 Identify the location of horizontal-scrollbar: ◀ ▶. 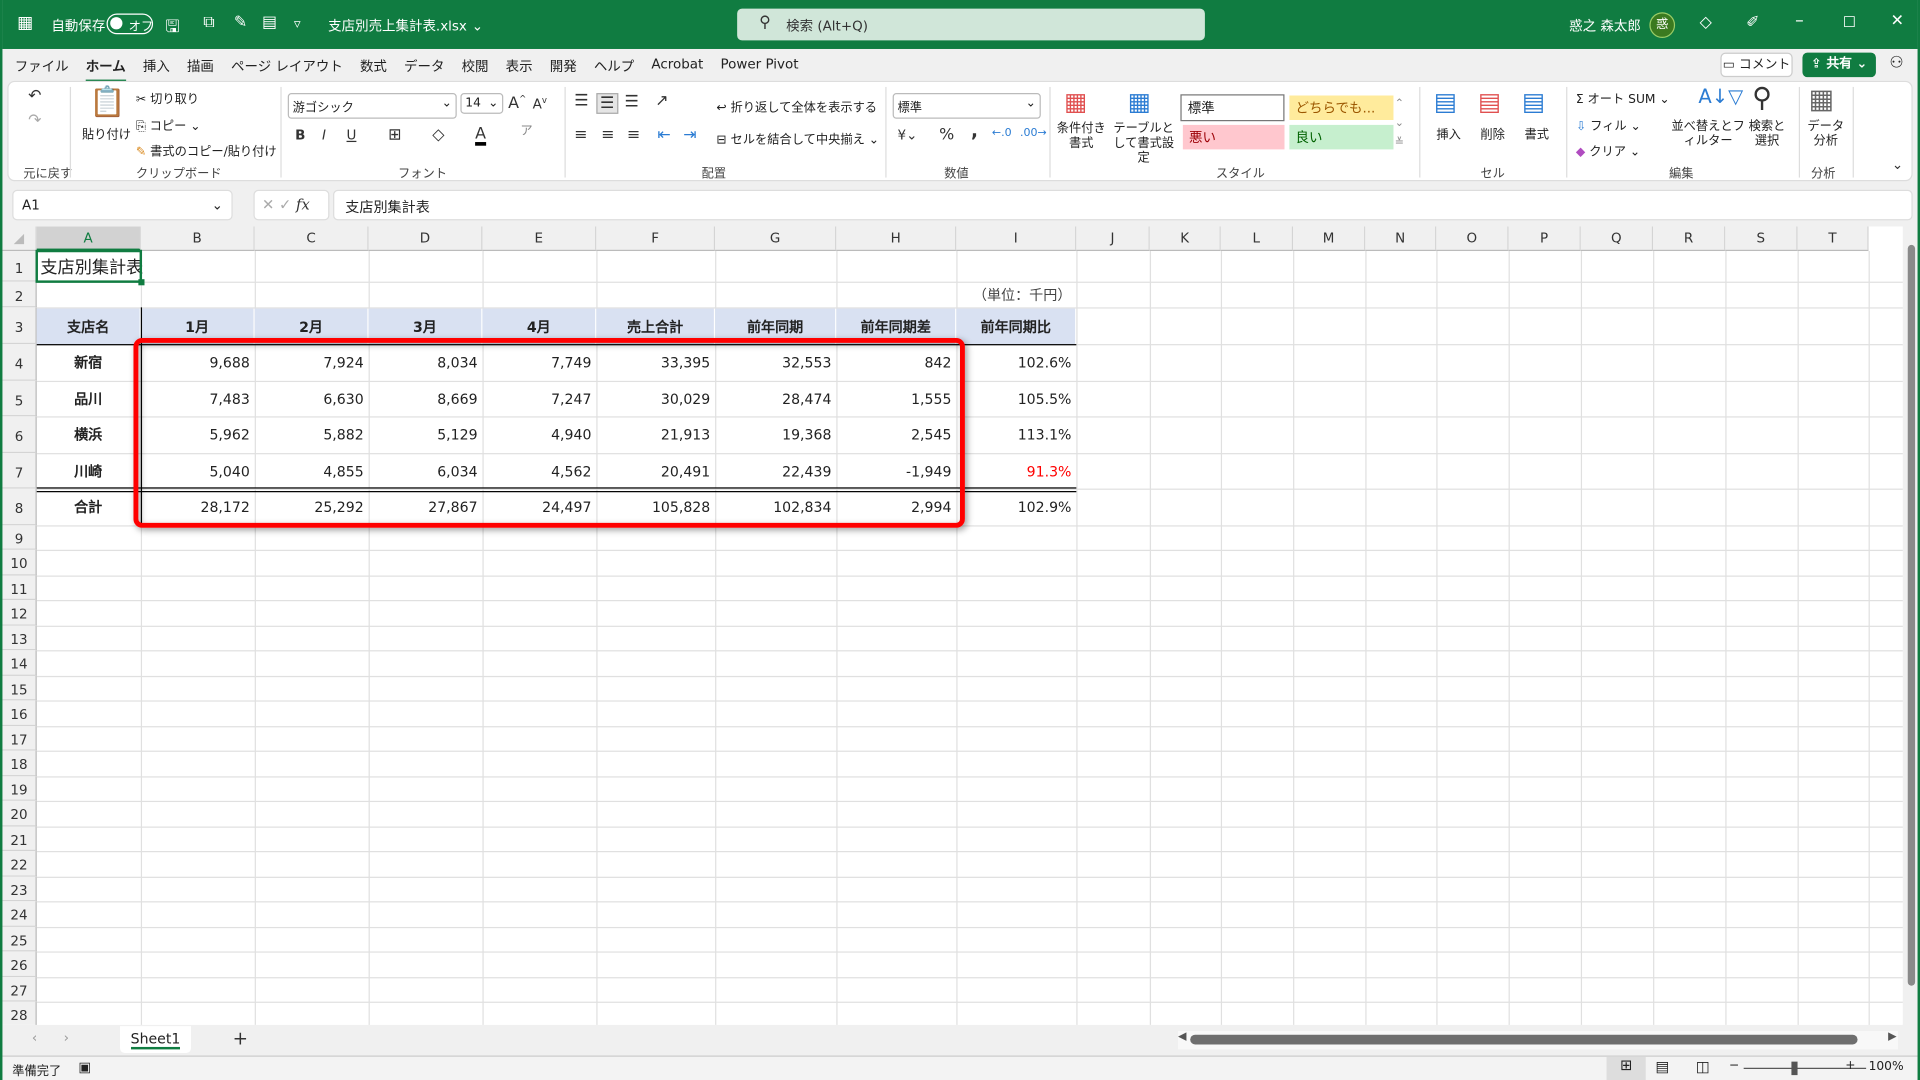
(1537, 1040).